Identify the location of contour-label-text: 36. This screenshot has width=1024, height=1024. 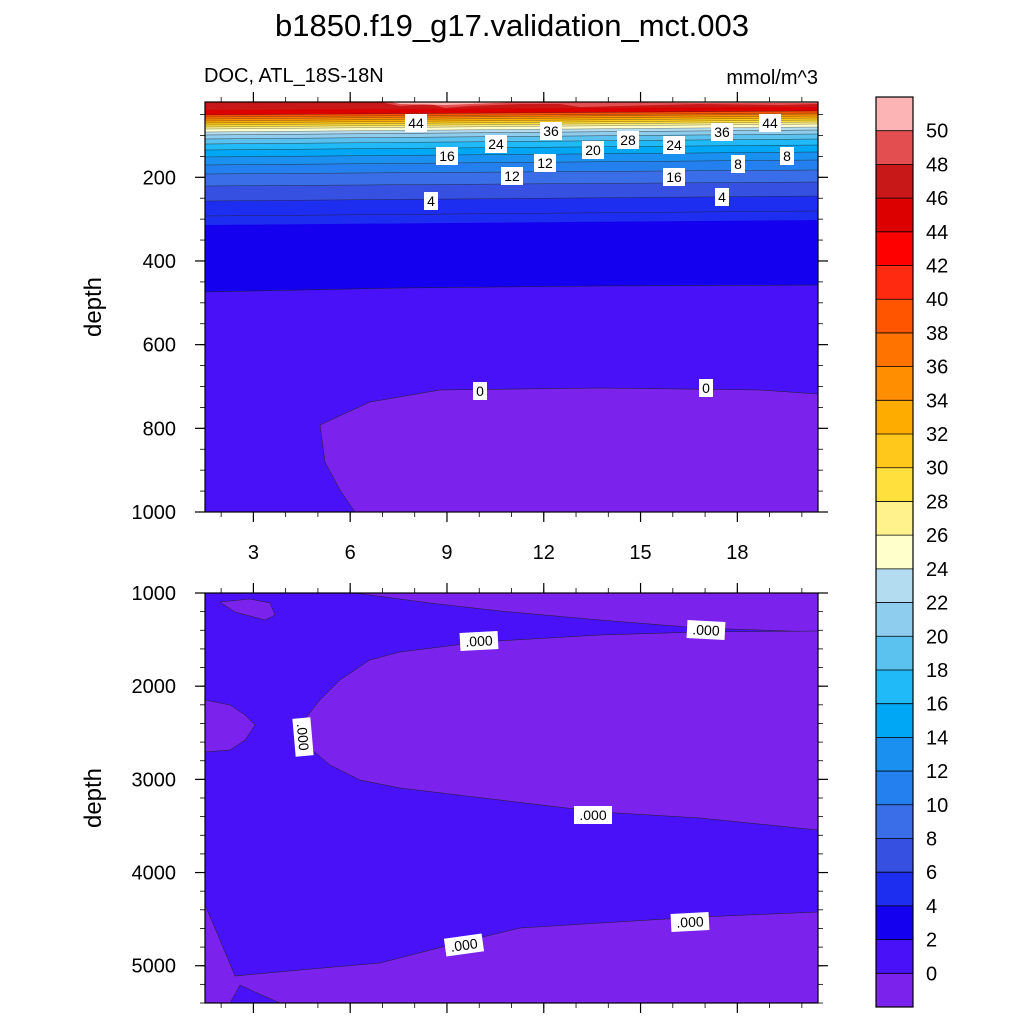
(551, 131).